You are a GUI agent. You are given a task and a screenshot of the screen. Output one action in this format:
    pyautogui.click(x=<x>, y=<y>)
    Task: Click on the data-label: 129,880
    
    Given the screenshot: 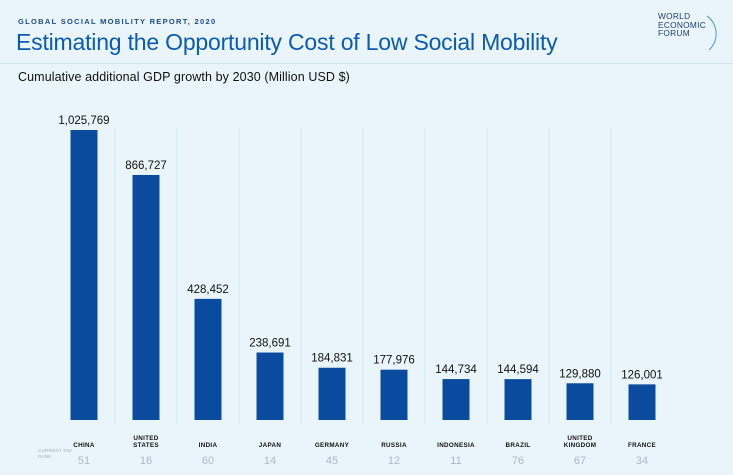 What is the action you would take?
    pyautogui.click(x=580, y=374)
    